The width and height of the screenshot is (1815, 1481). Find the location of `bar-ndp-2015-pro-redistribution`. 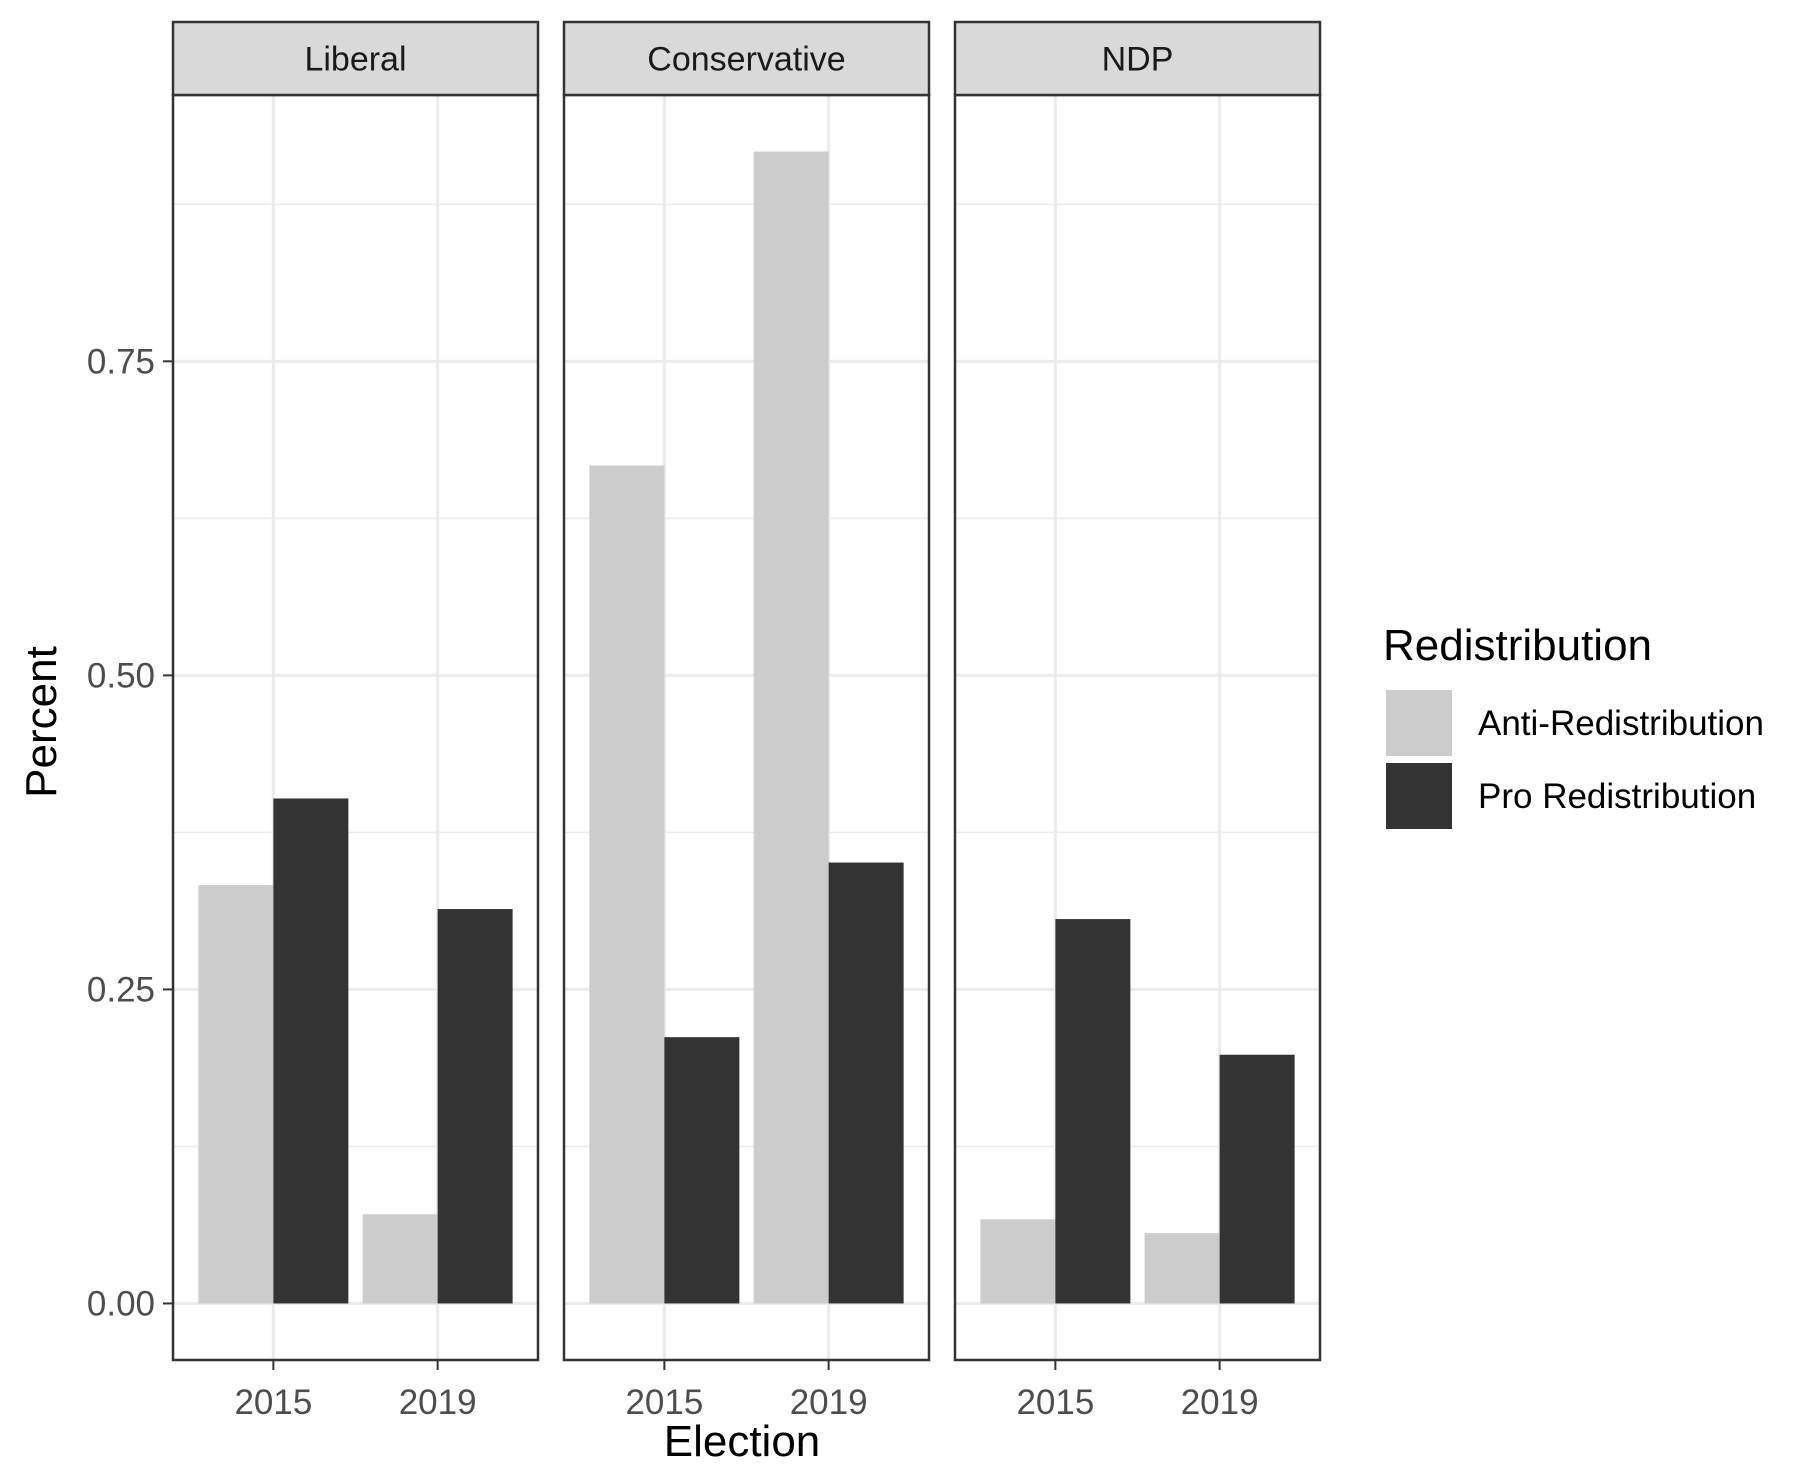

bar-ndp-2015-pro-redistribution is located at coordinates (1093, 1111).